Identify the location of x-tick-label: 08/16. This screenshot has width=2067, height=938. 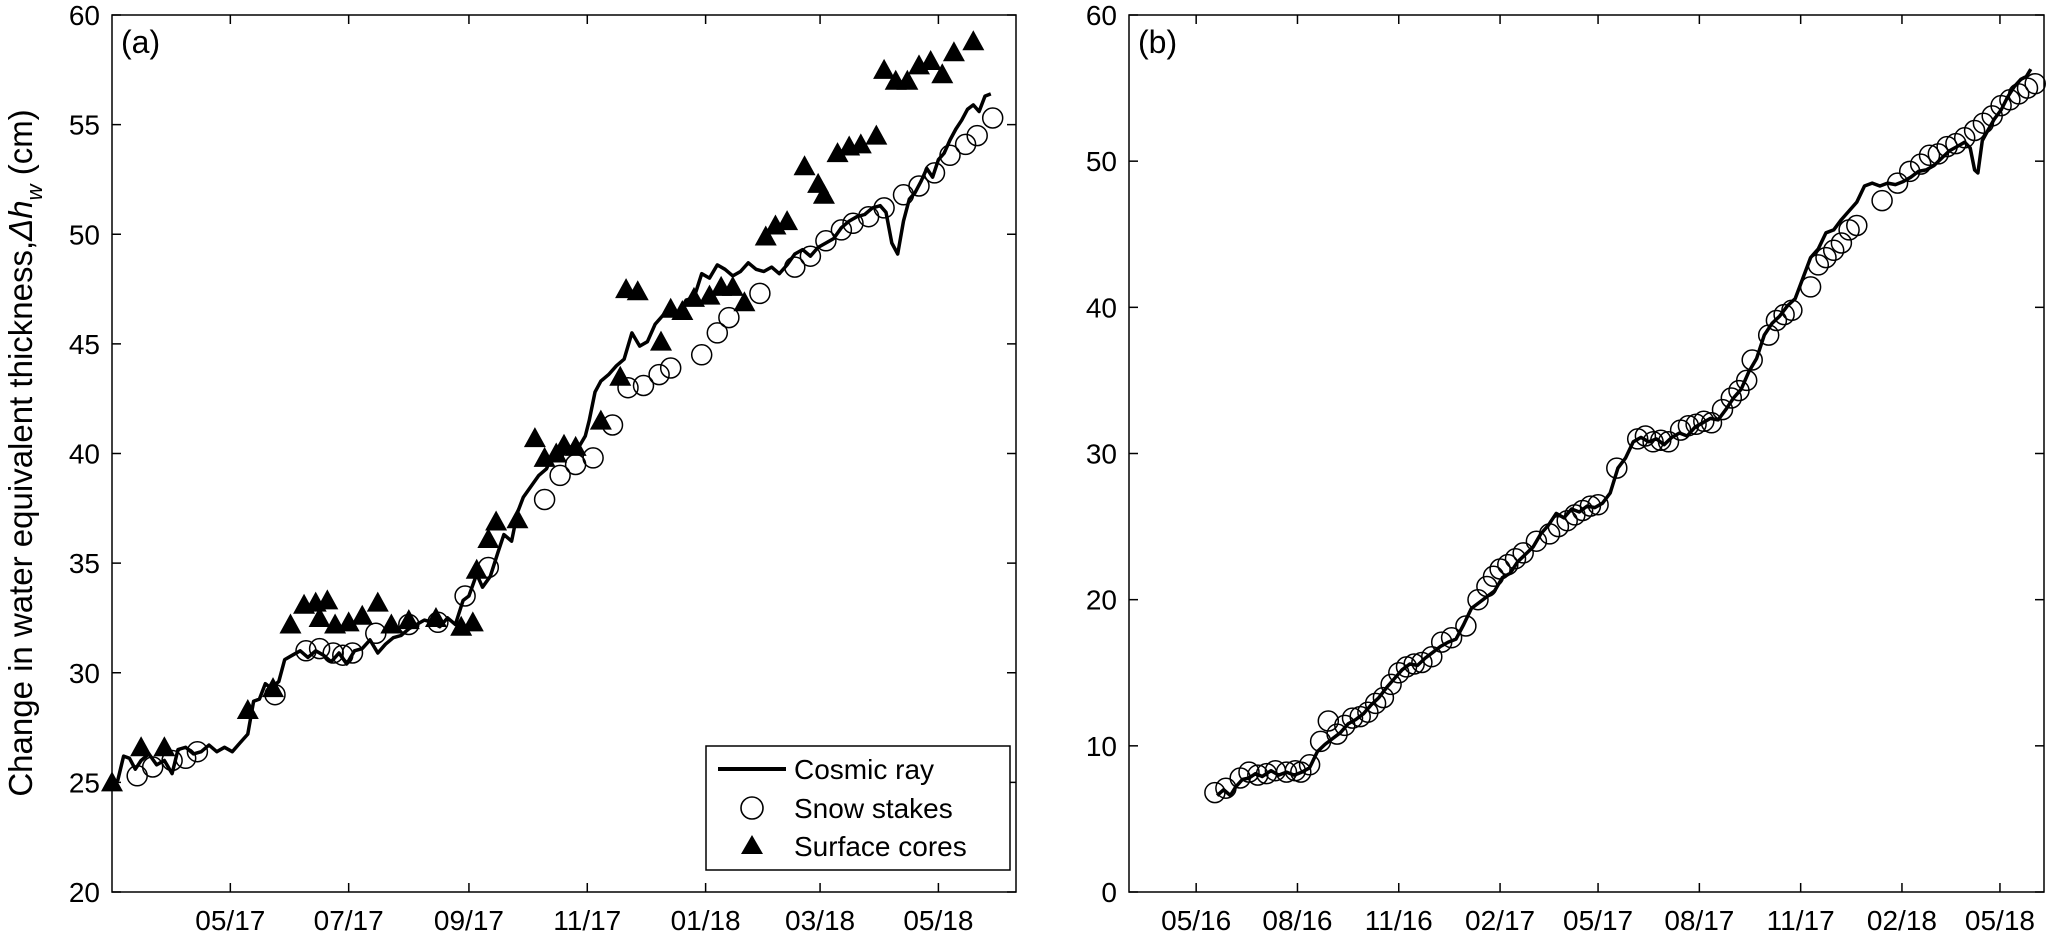
(1297, 920).